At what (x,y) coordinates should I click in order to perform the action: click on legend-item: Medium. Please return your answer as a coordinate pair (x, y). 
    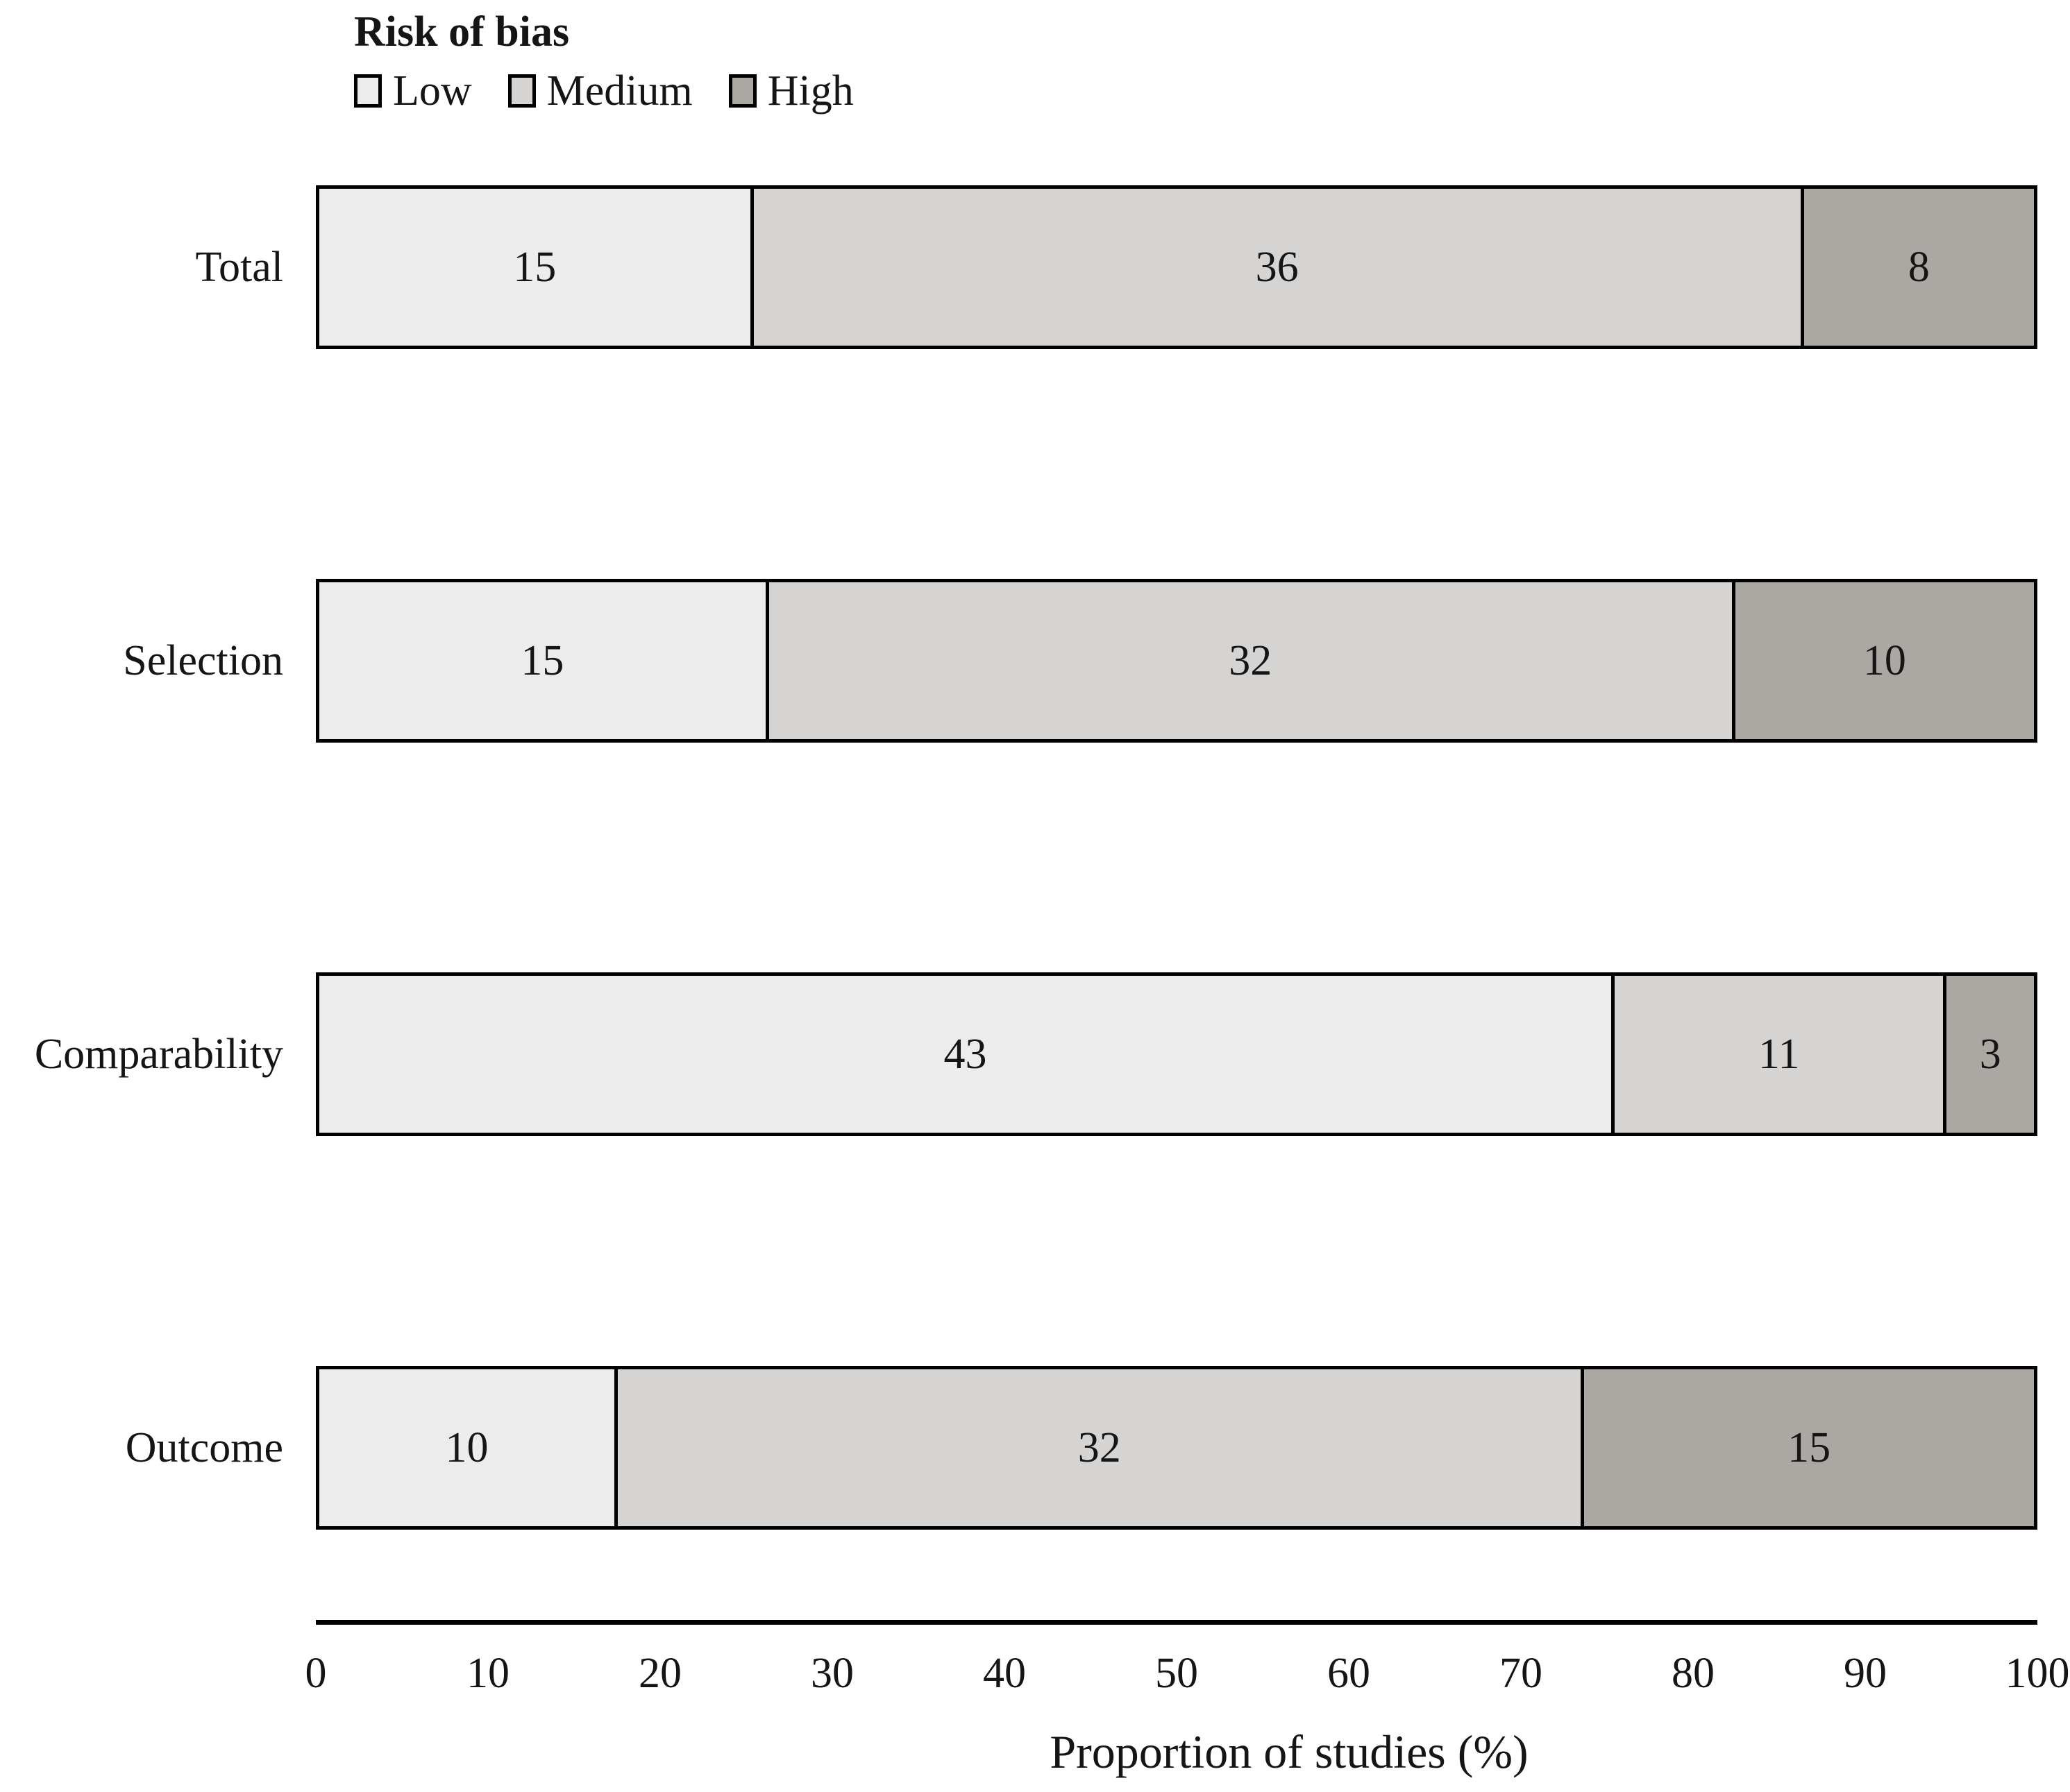
    Looking at the image, I should click on (600, 91).